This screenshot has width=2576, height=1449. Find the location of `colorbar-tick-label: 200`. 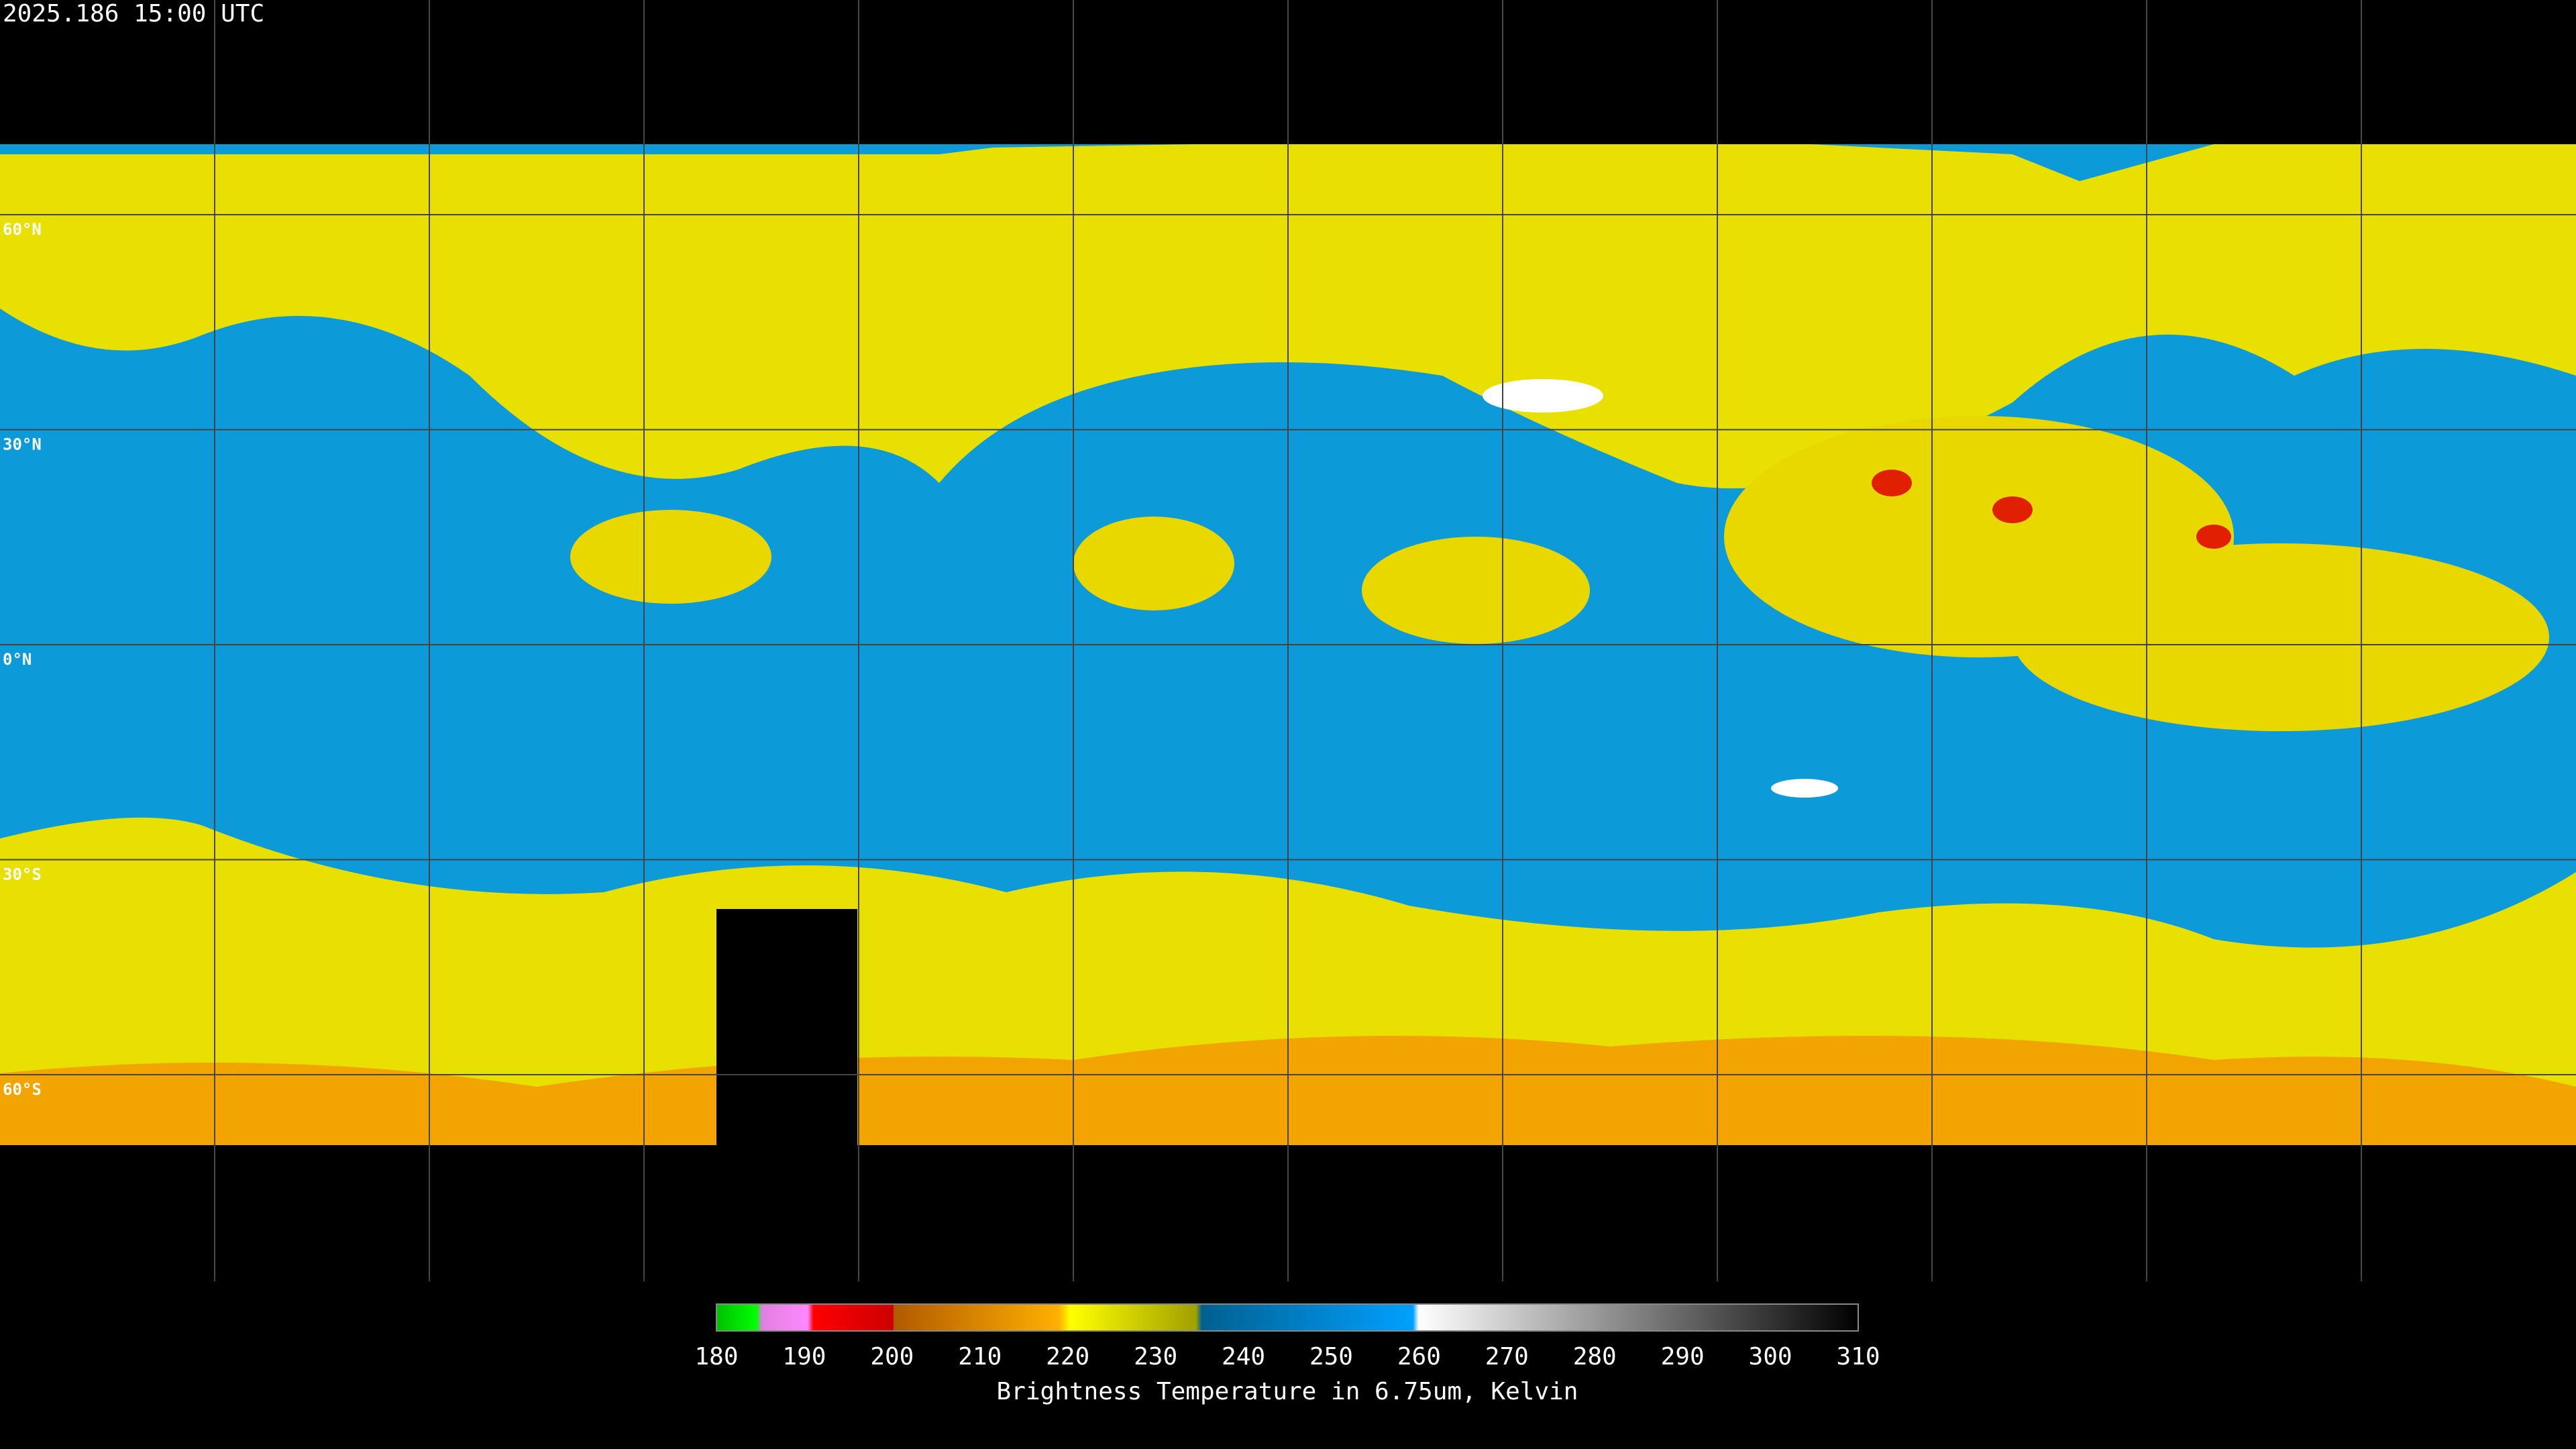

colorbar-tick-label: 200 is located at coordinates (892, 1357).